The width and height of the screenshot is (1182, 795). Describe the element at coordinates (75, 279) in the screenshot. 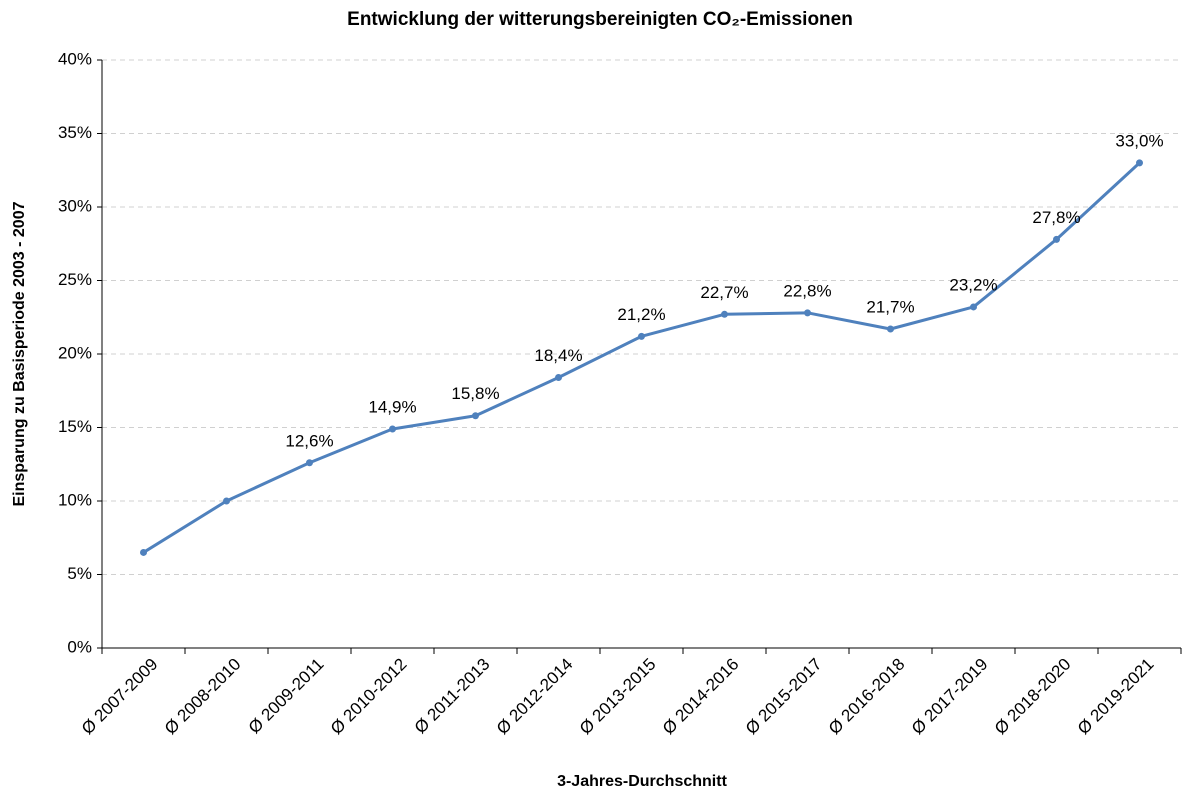

I see `y-tick-label: 25%` at that location.